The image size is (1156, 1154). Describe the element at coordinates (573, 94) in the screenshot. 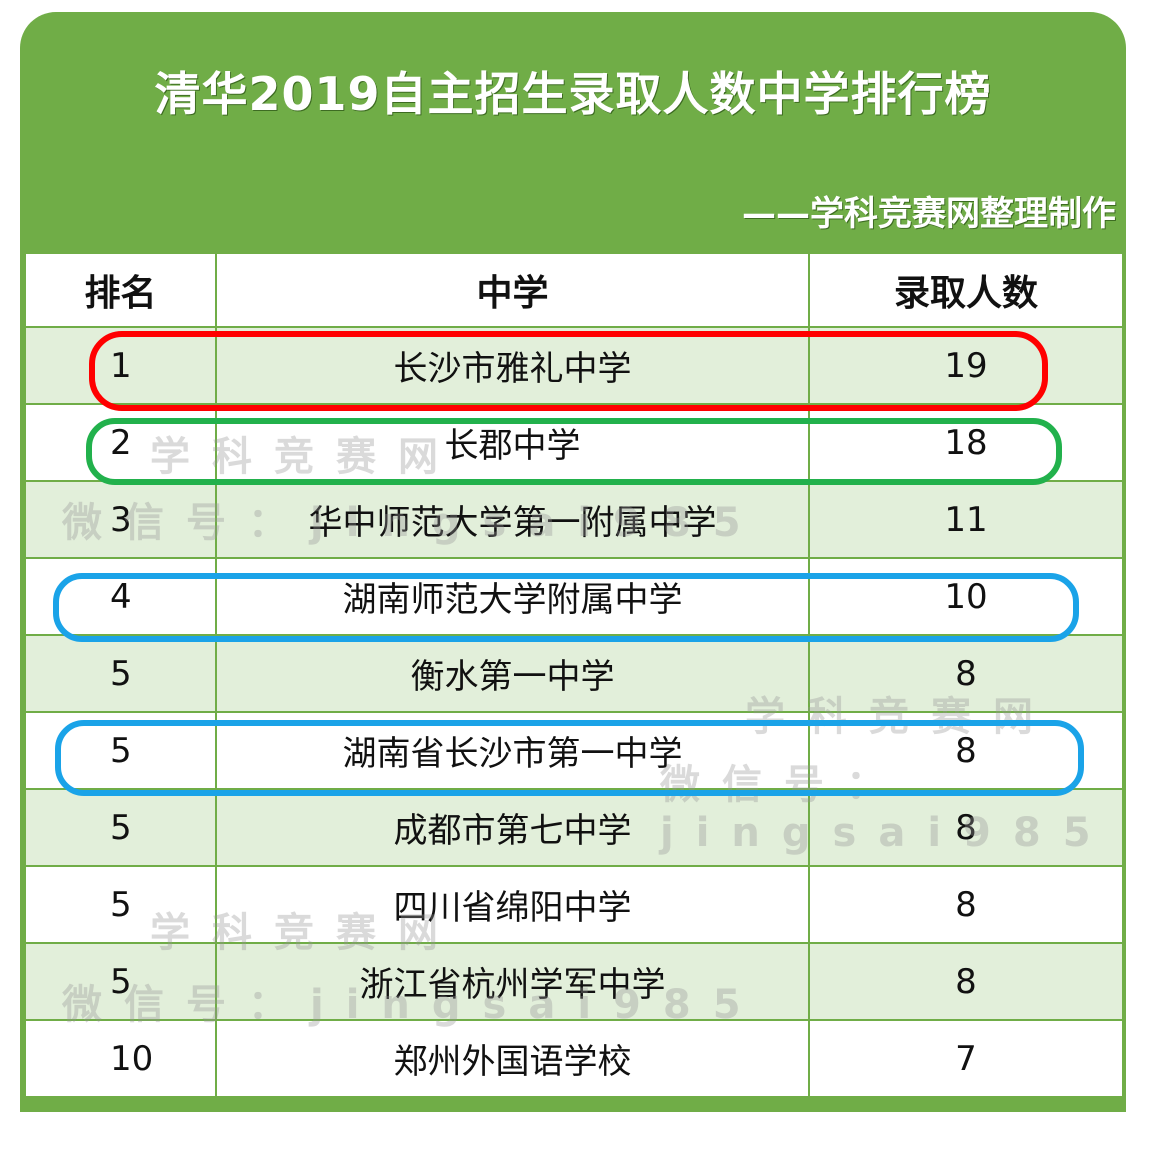

I see `page-title: 清华2019自主招生录取人数中学排行榜` at that location.